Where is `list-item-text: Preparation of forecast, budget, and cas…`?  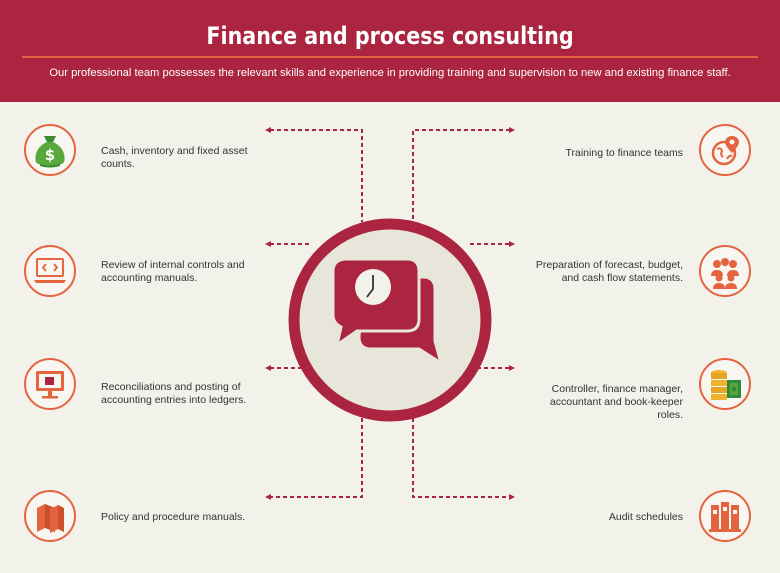 list-item-text: Preparation of forecast, budget, and cas… is located at coordinates (609, 271).